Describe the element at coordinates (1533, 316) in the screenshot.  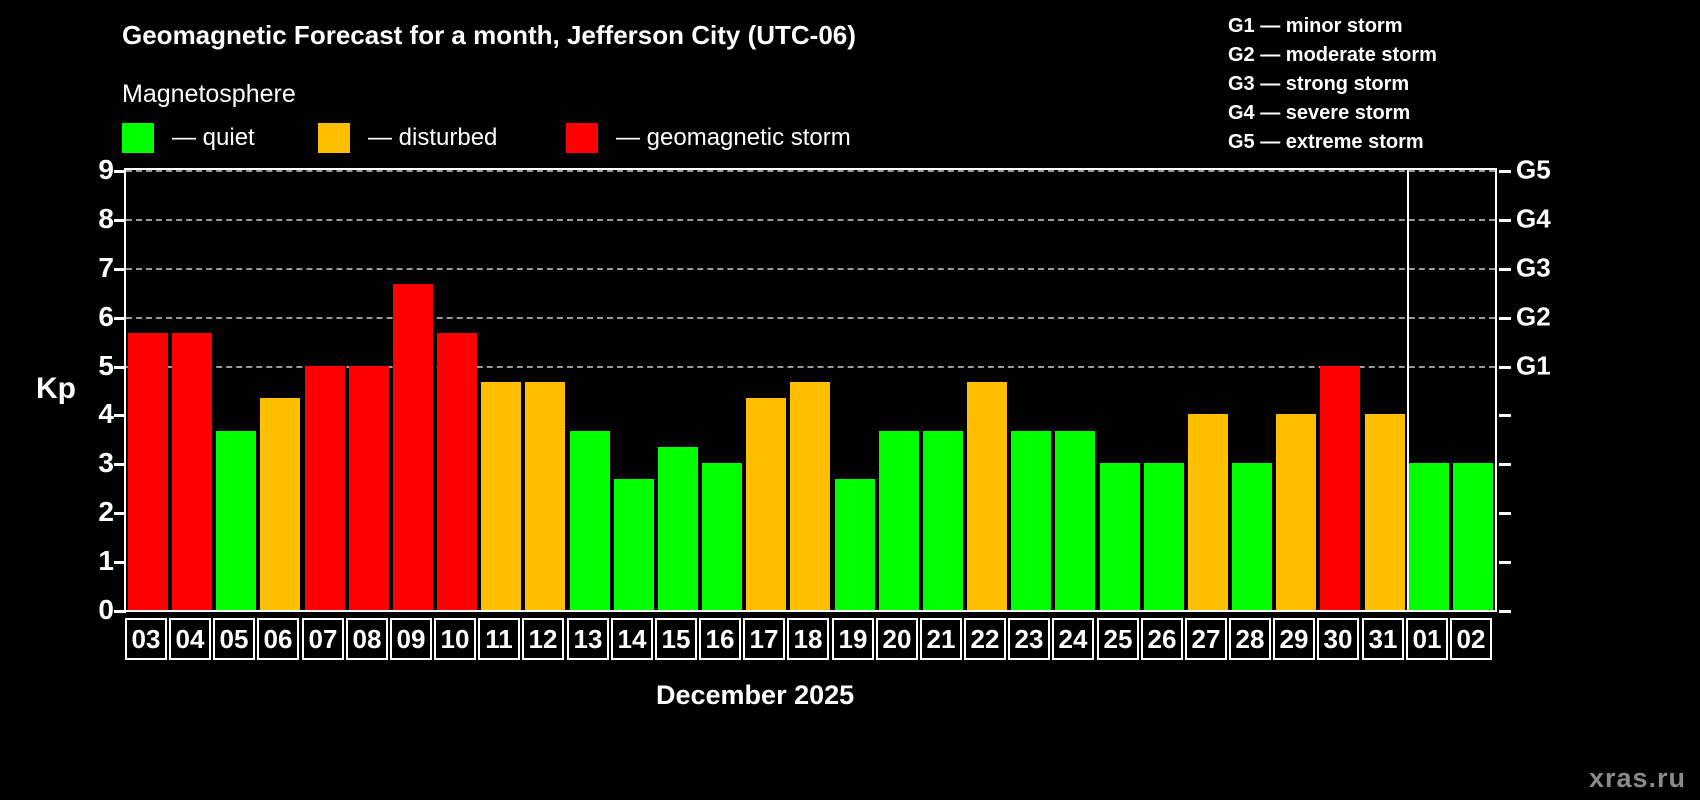
I see `g-axis-label-G2: G2` at that location.